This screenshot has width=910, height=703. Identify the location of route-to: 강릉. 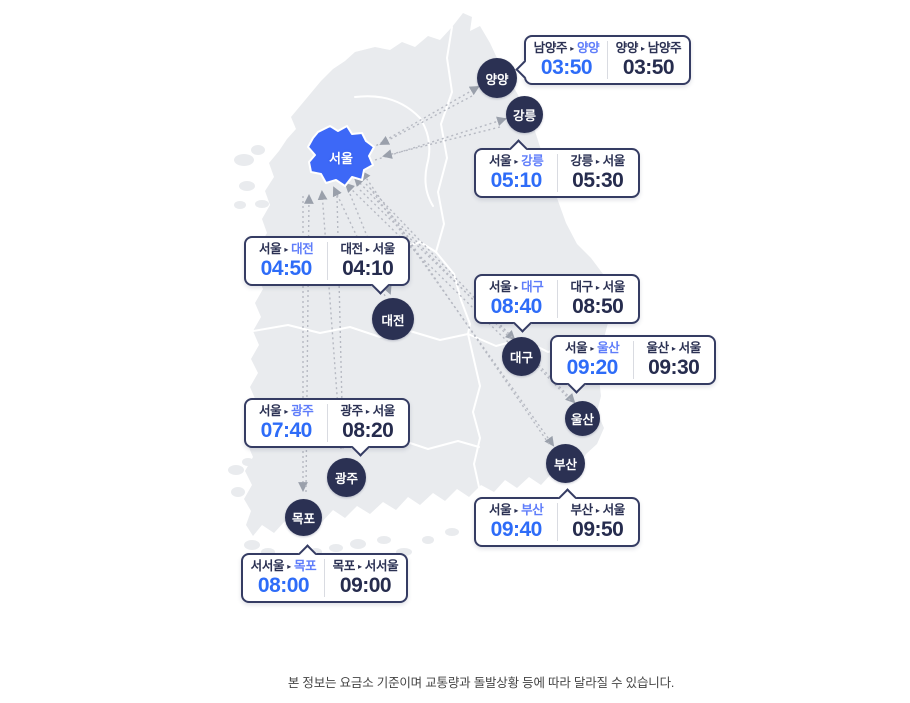
(532, 161).